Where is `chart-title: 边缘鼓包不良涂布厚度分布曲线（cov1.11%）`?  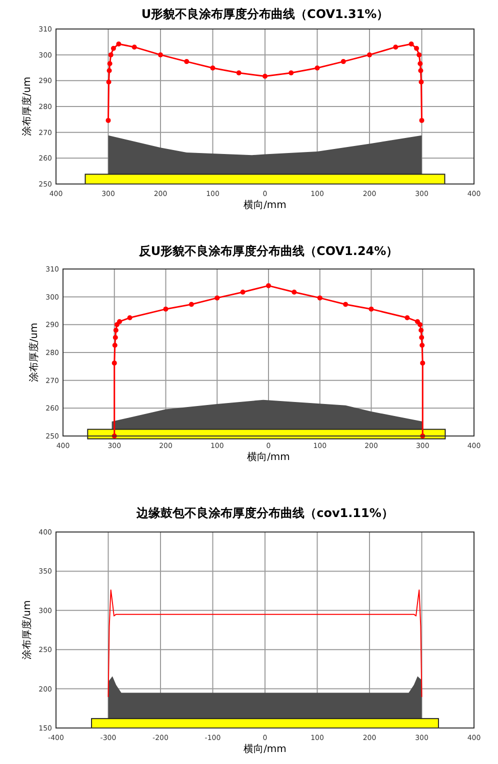
chart-title: 边缘鼓包不良涂布厚度分布曲线（cov1.11%） is located at coordinates (265, 513).